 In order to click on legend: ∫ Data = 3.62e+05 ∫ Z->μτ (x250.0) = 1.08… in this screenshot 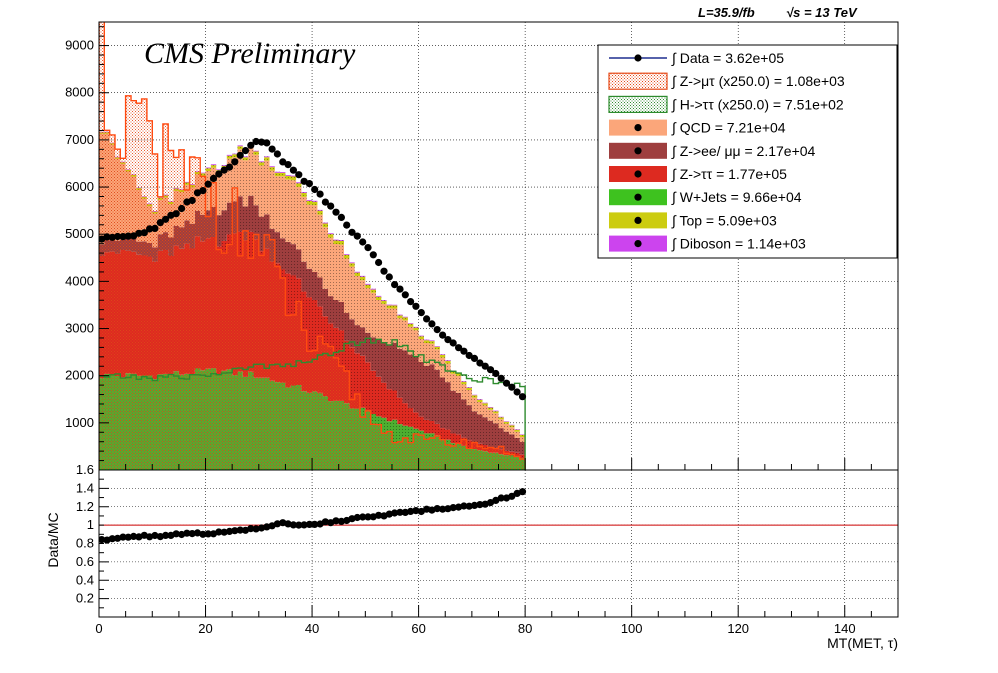, I will do `click(747, 151)`.